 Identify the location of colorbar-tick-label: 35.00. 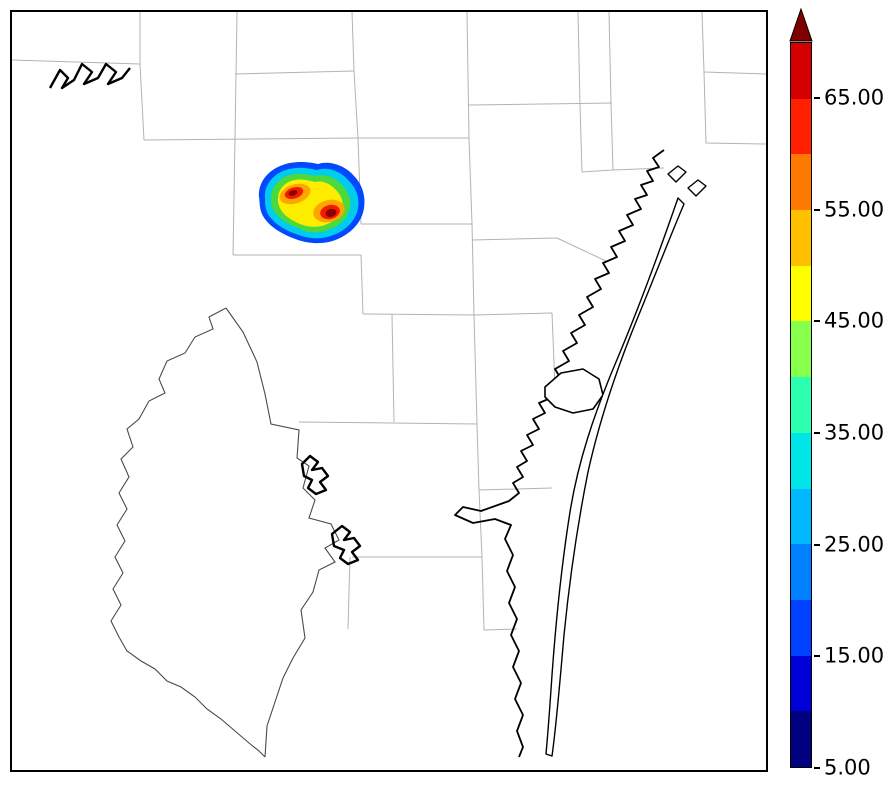
(854, 432).